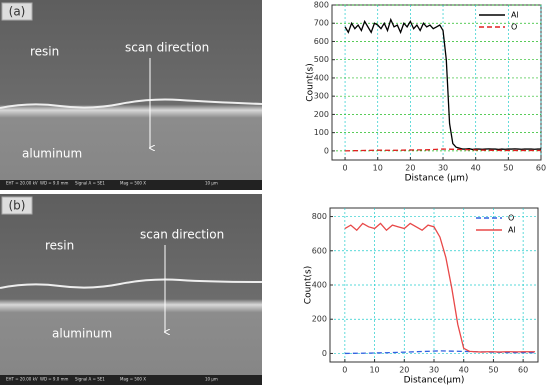 The width and height of the screenshot is (550, 392). I want to click on y-tick-label: 300, so click(321, 96).